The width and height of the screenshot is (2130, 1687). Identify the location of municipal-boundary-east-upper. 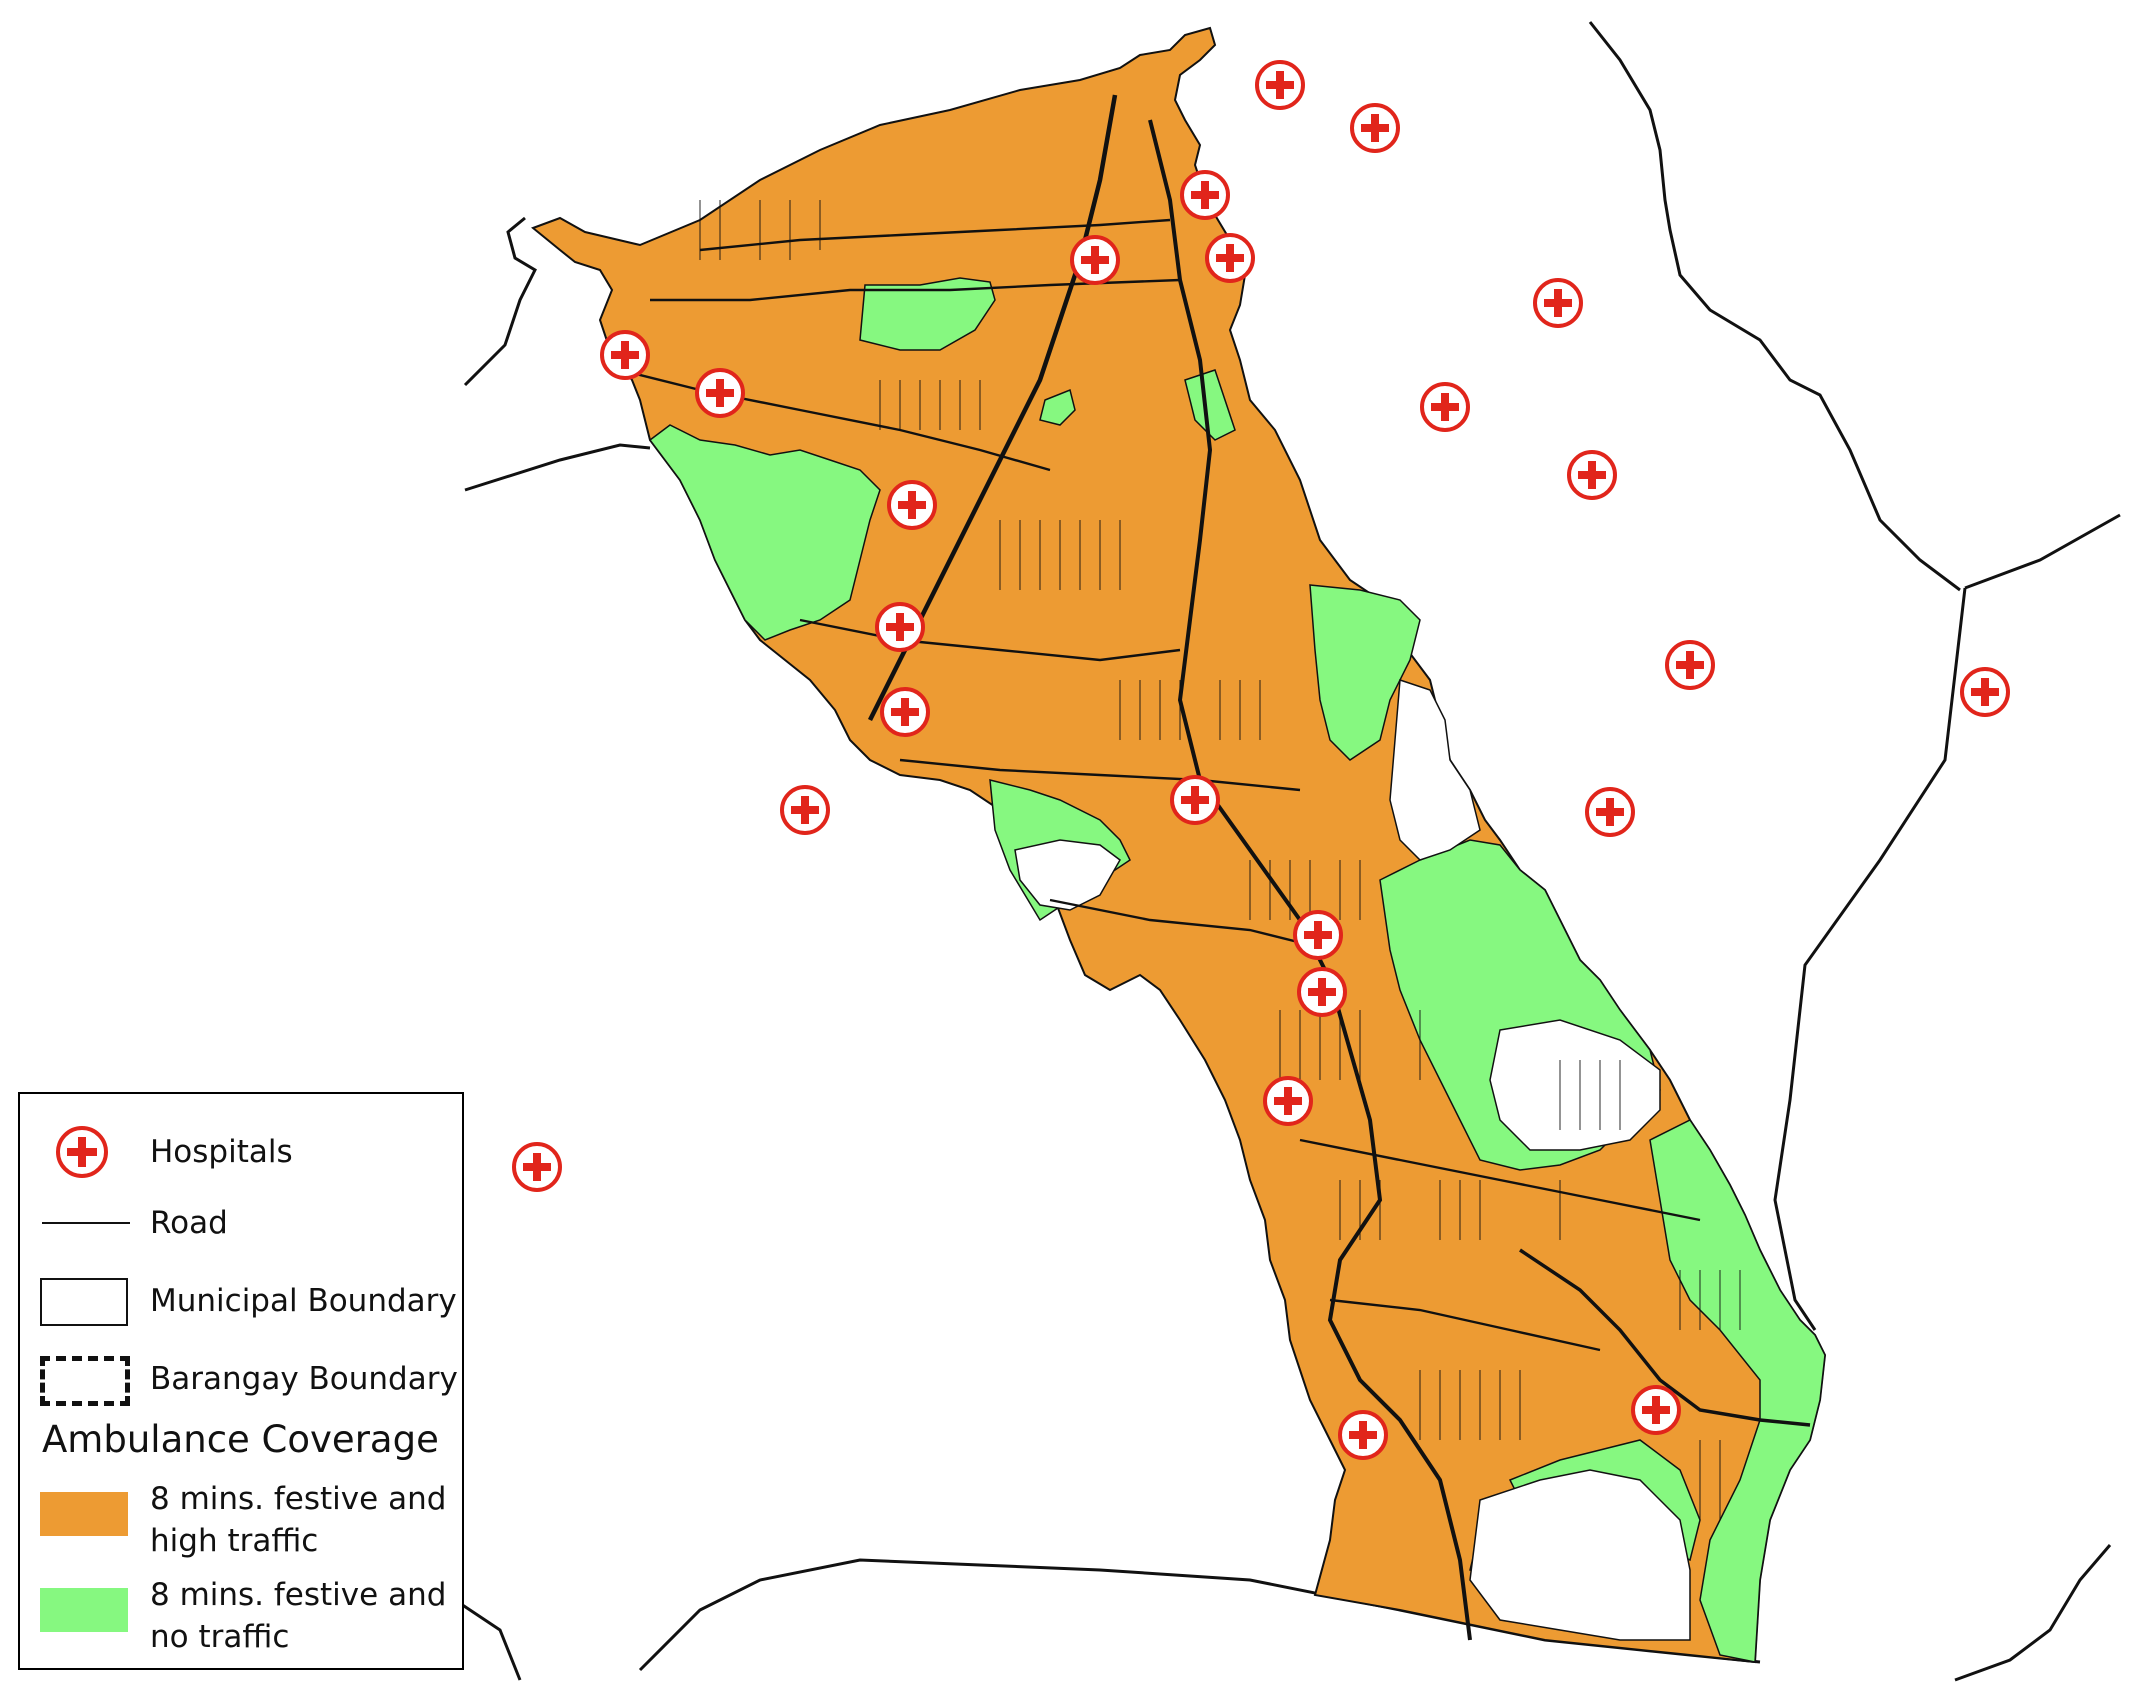
(2042, 551).